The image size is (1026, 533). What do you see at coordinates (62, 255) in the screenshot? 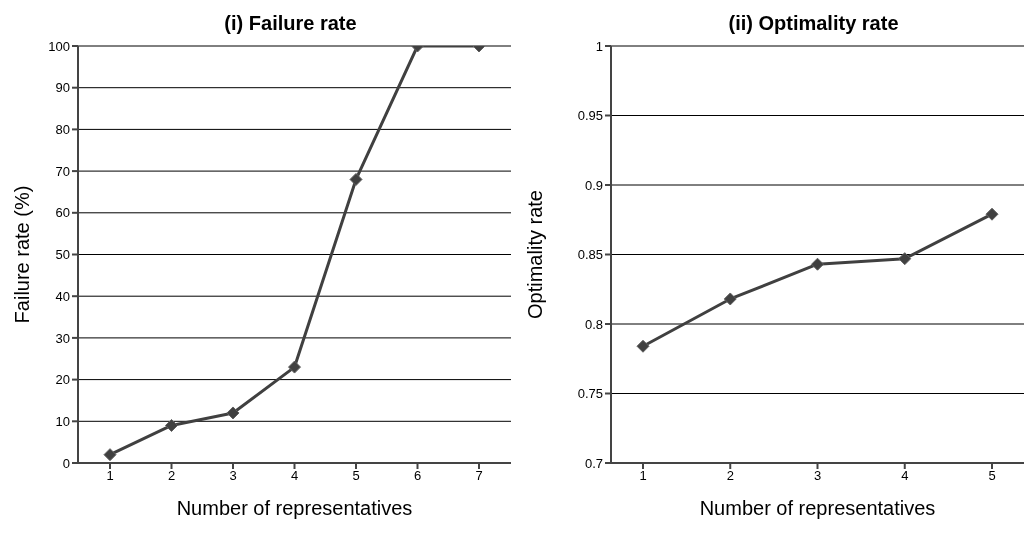
I see `y-tick-label: 50` at bounding box center [62, 255].